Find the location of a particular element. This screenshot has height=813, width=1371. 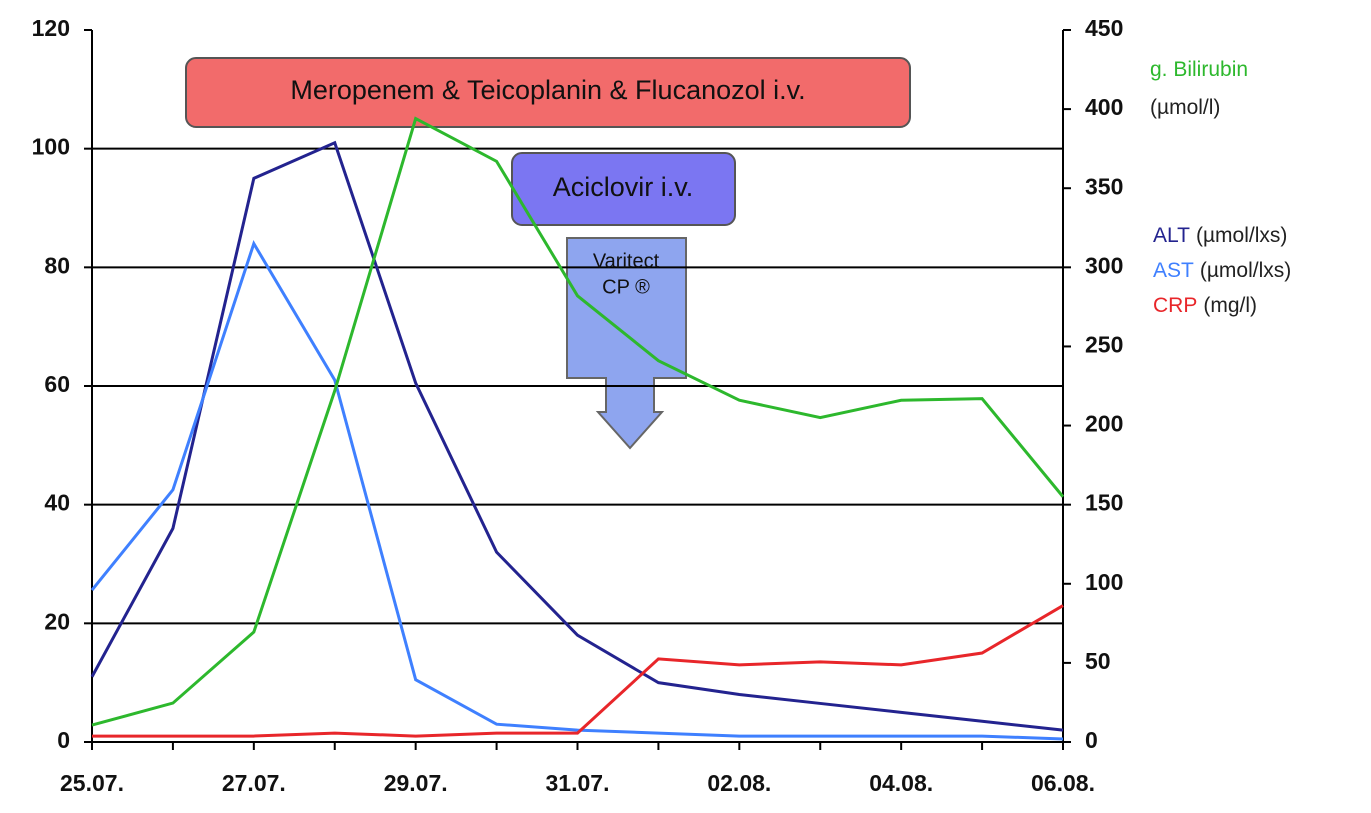

y2-tick-label: 450 is located at coordinates (1104, 28).